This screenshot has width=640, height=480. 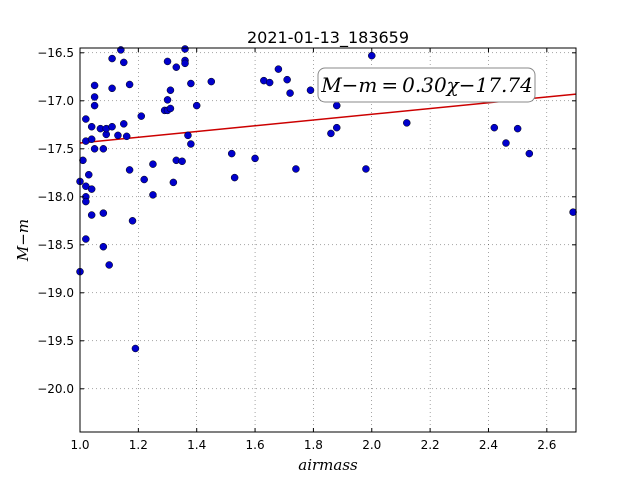 I want to click on x-tick-label: 1.0, so click(x=79, y=445).